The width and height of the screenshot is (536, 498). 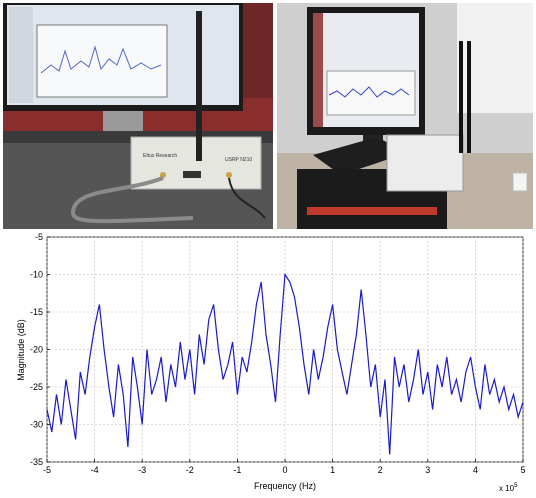 What do you see at coordinates (39, 237) in the screenshot?
I see `y-tick-label: -5` at bounding box center [39, 237].